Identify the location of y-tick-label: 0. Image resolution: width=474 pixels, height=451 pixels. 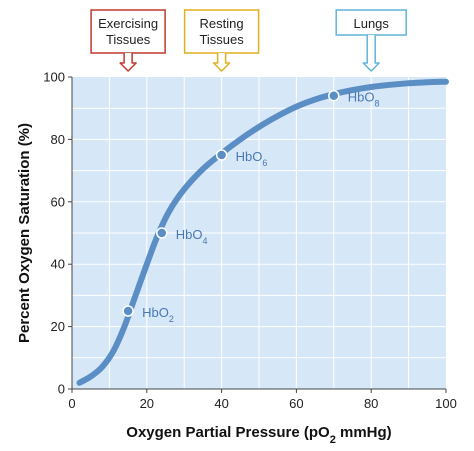
(61, 389).